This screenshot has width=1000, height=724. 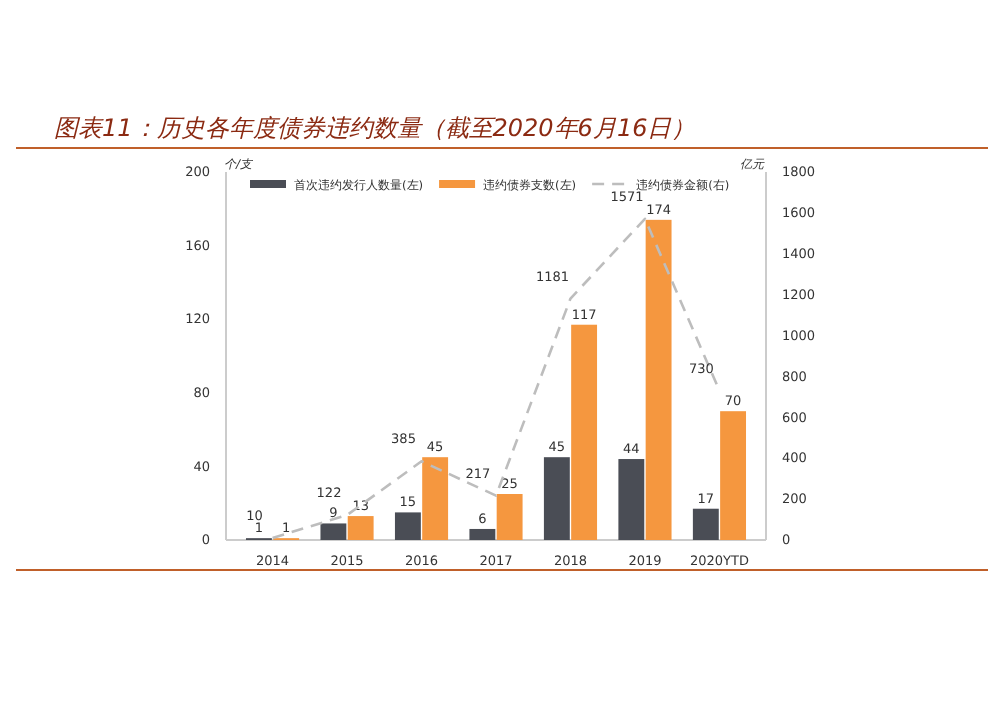 I want to click on chart-title: 图表11：历史各年度债券违约数量（截至2020年6月16日）, so click(x=375, y=128).